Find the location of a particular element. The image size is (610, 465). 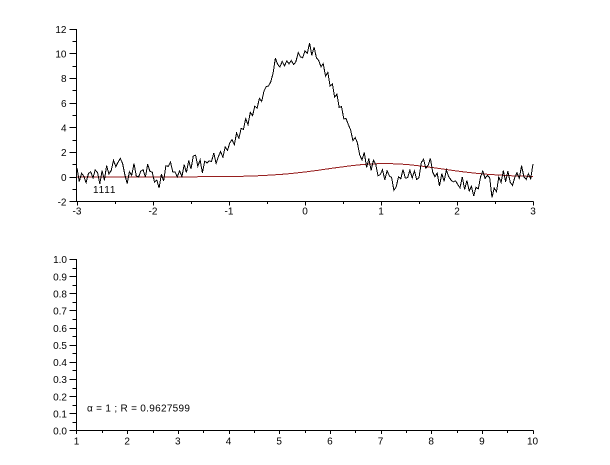

svg-text: -3 is located at coordinates (77, 211).